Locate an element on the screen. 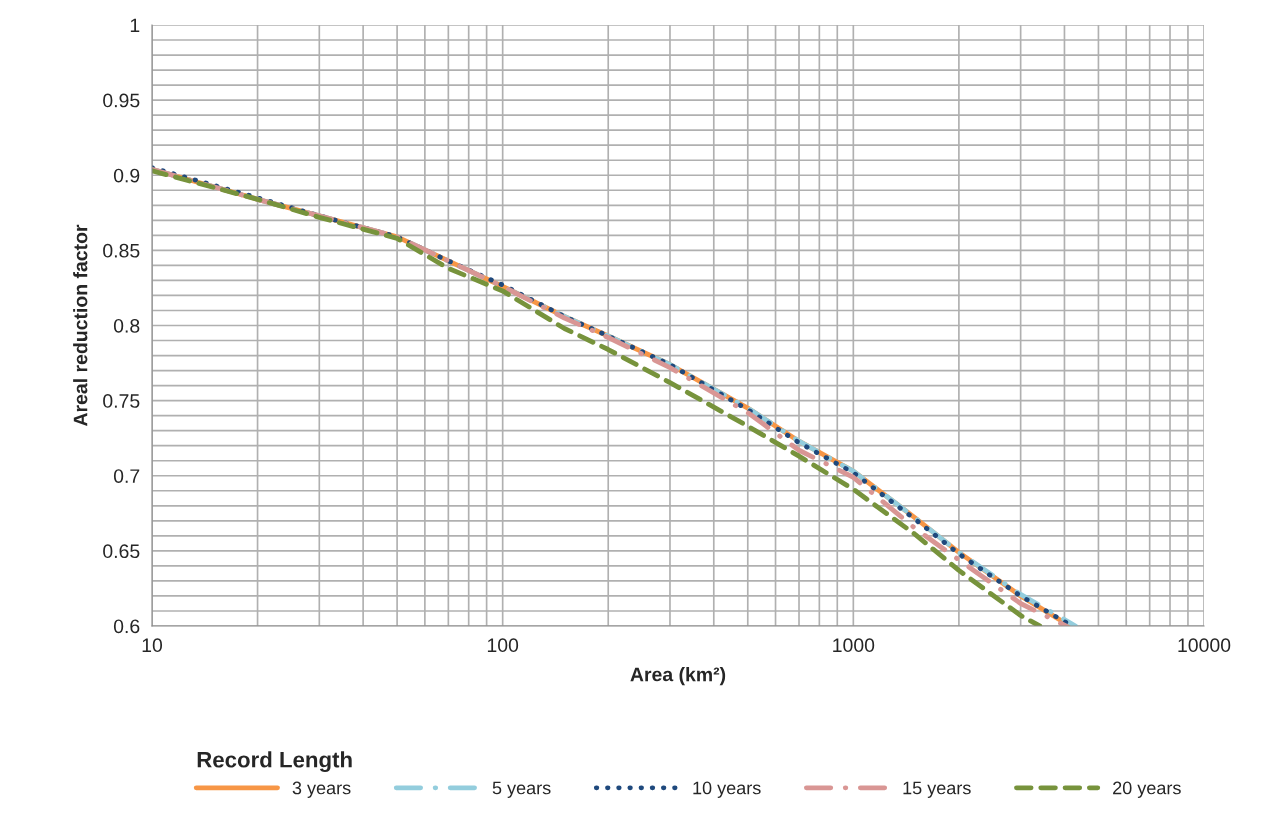 The height and width of the screenshot is (819, 1261). legend-label: 3 years is located at coordinates (321, 789).